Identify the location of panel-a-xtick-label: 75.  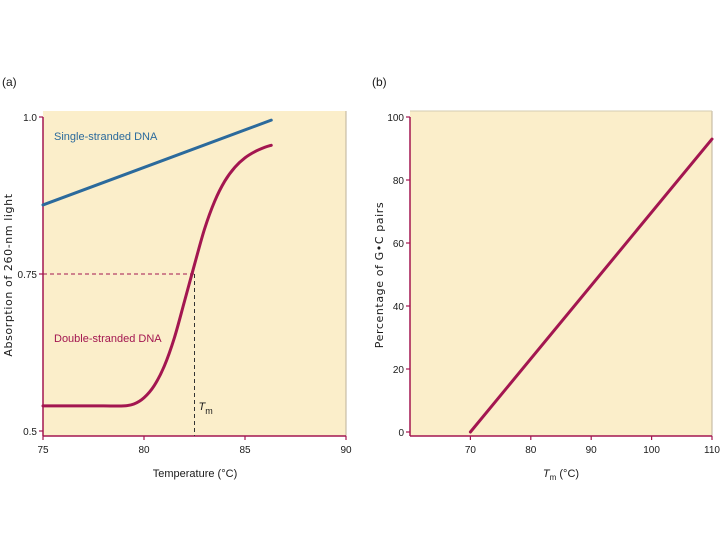
(43, 450).